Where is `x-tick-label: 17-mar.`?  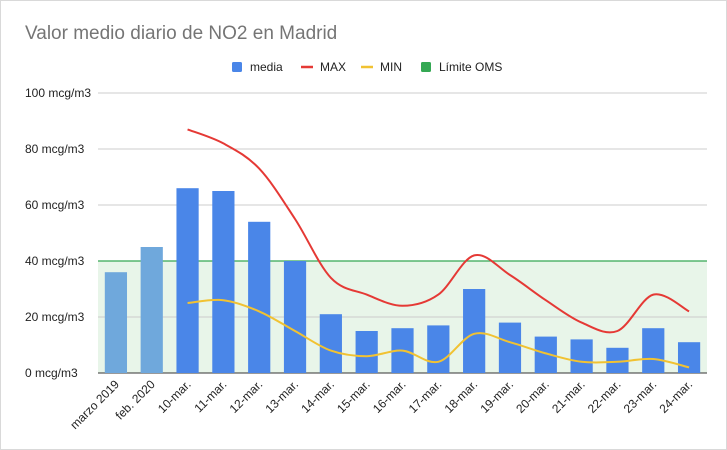 x-tick-label: 17-mar. is located at coordinates (425, 396).